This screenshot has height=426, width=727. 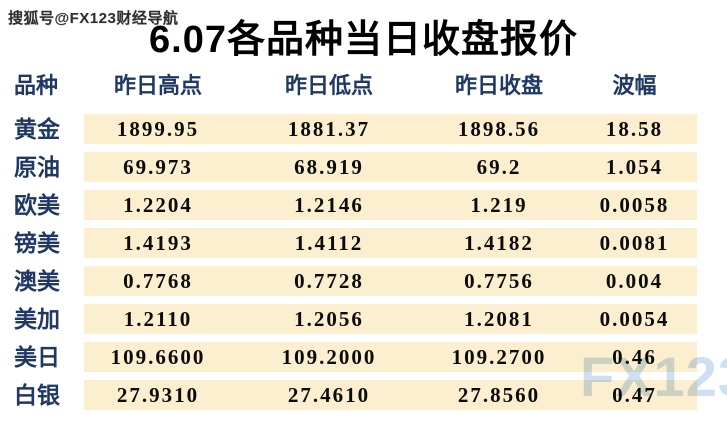 What do you see at coordinates (37, 319) in the screenshot?
I see `row-label: 美加` at bounding box center [37, 319].